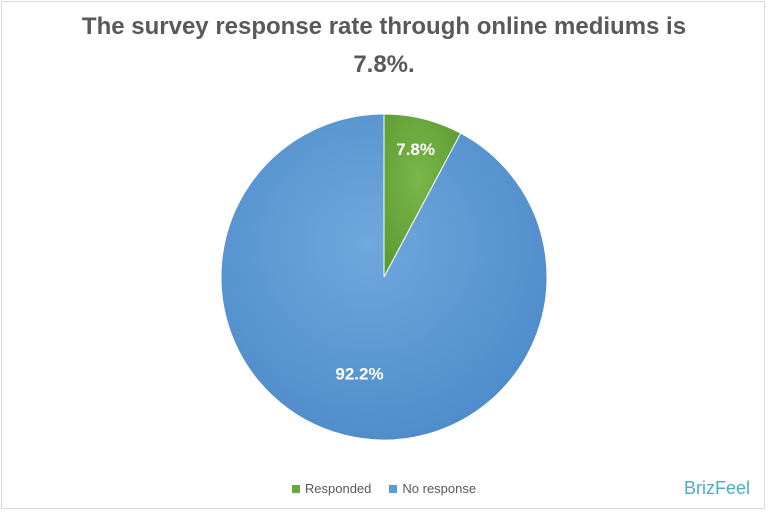  I want to click on legend-item-responded: Responded, so click(331, 488).